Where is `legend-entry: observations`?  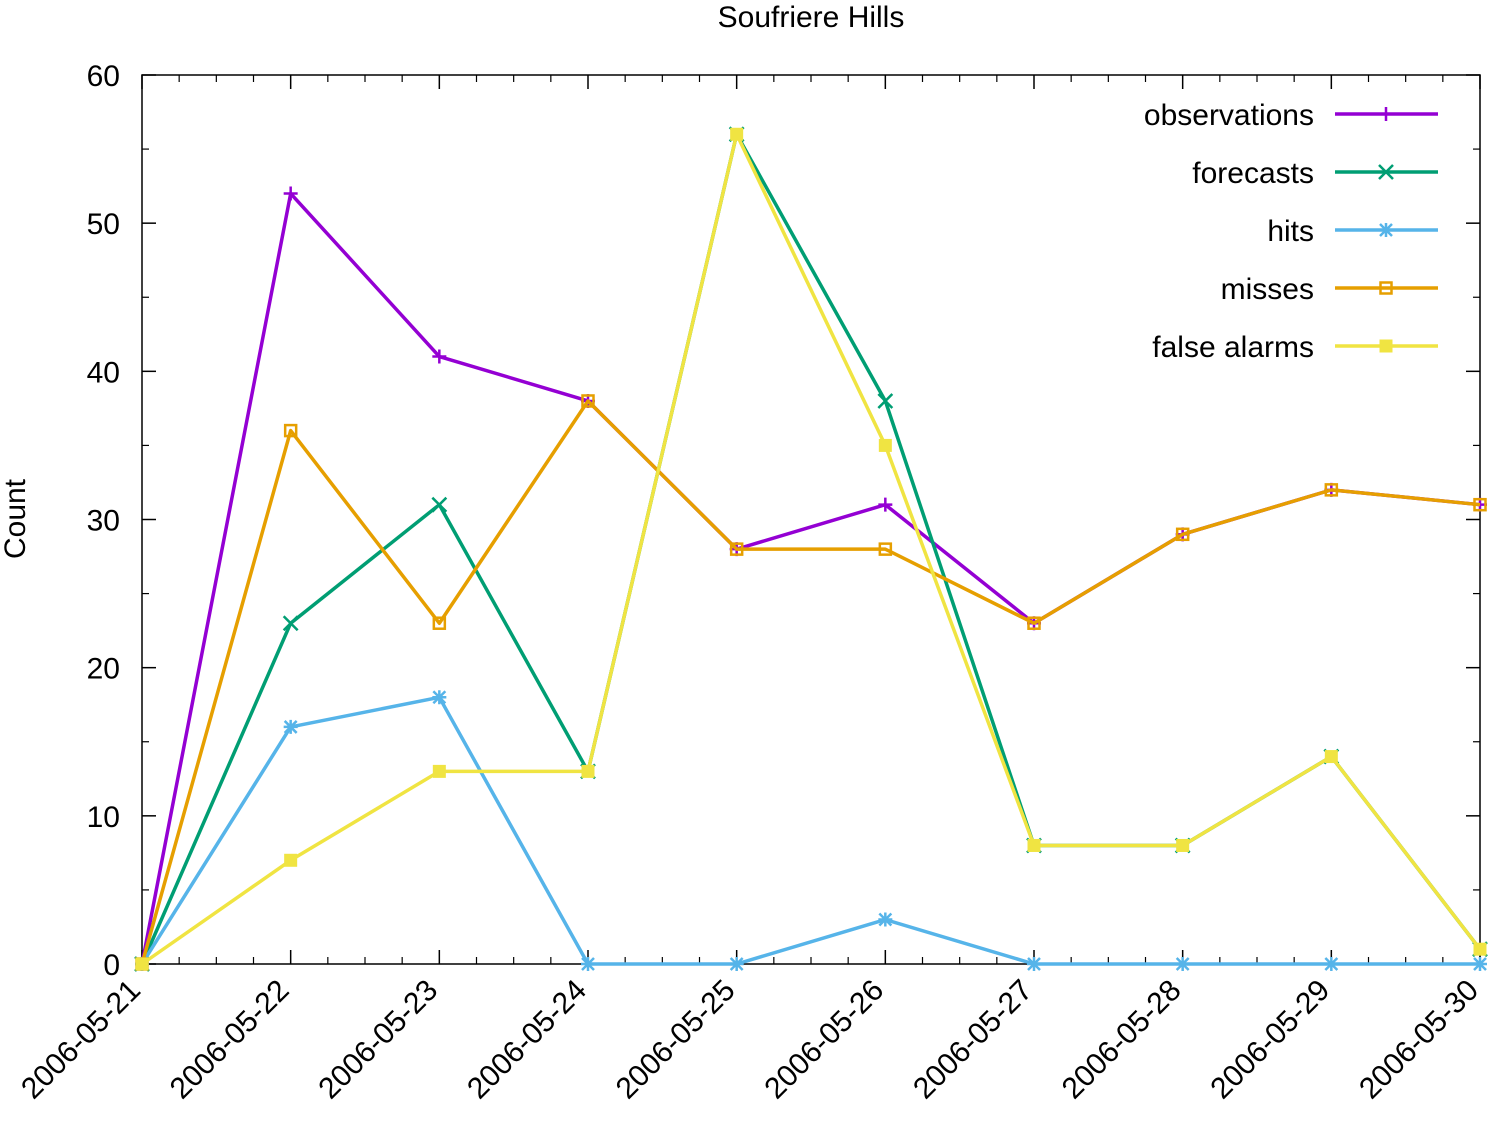 legend-entry: observations is located at coordinates (1291, 115).